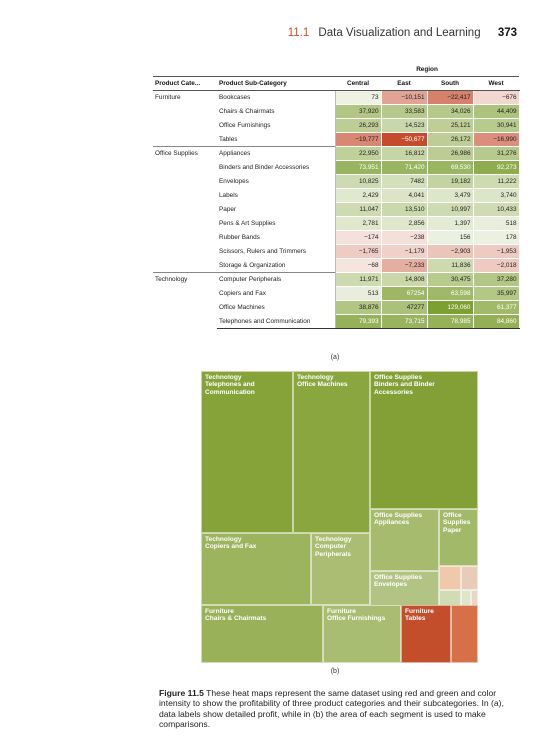 The image size is (549, 755). I want to click on profit-cell: −2,018, so click(496, 265).